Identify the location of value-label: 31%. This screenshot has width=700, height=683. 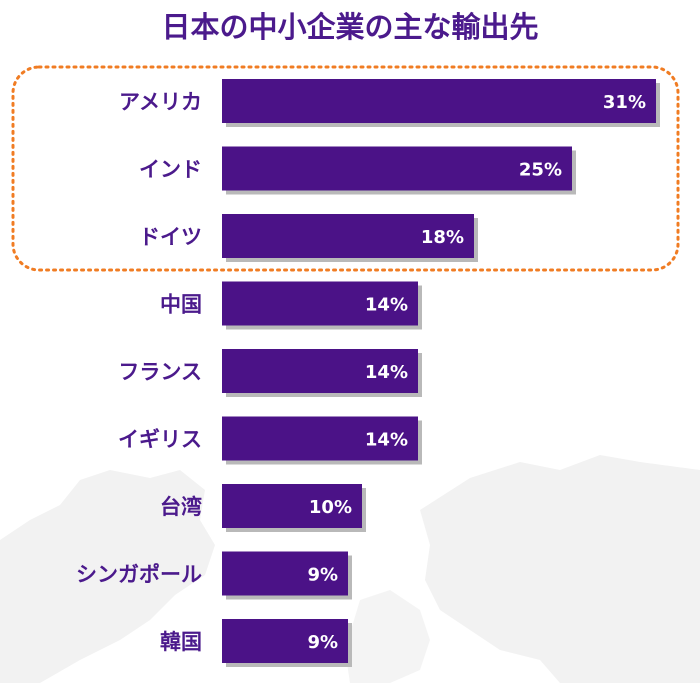
(624, 102).